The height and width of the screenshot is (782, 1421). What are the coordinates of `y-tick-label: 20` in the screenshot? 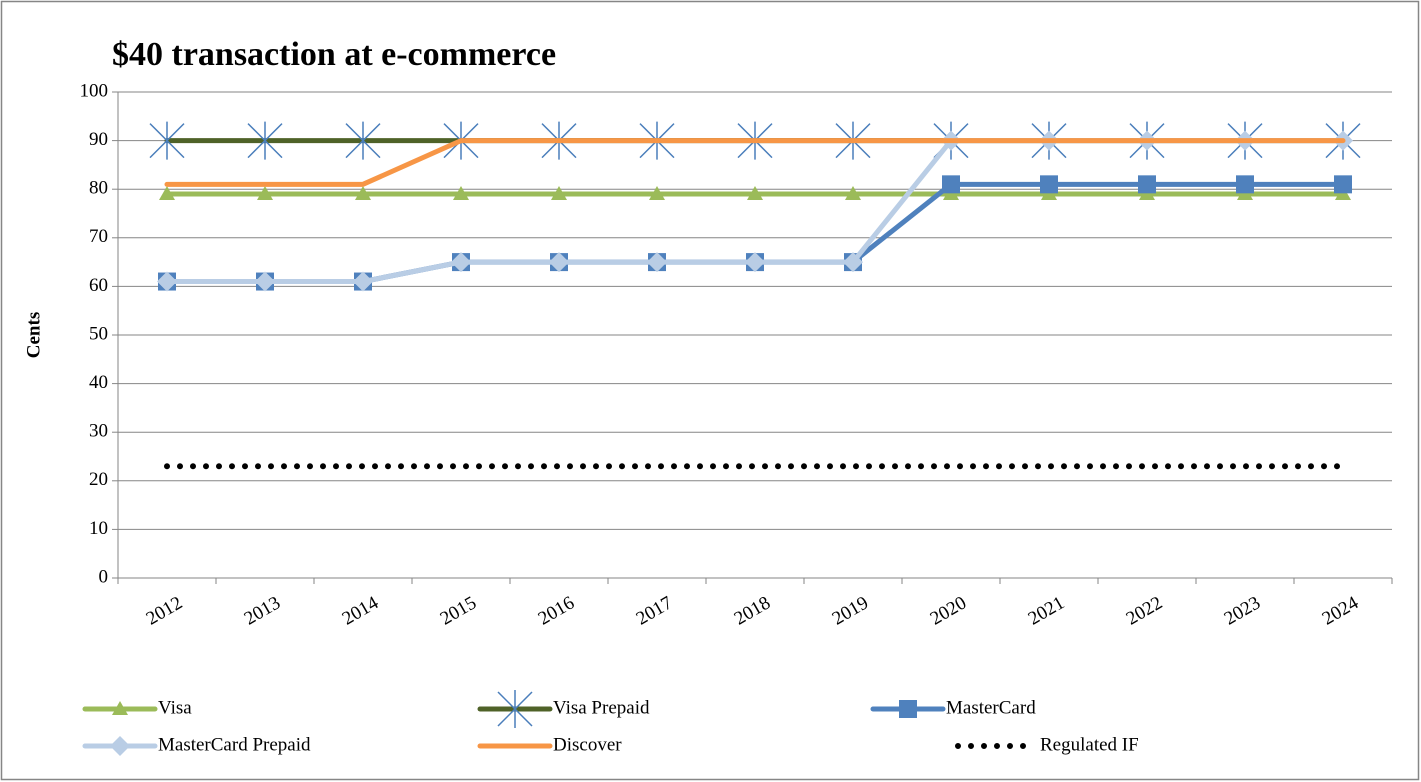 It's located at (98, 479).